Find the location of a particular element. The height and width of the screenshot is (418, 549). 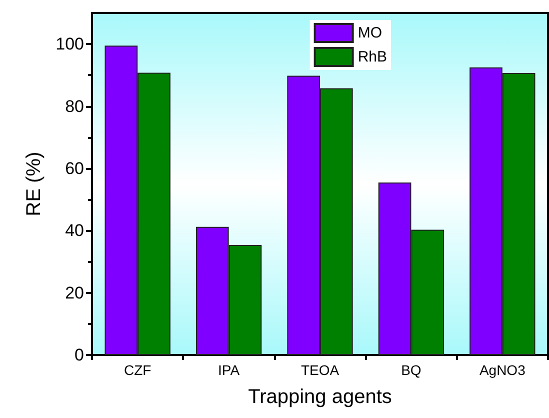

legend-label: MO is located at coordinates (370, 33).